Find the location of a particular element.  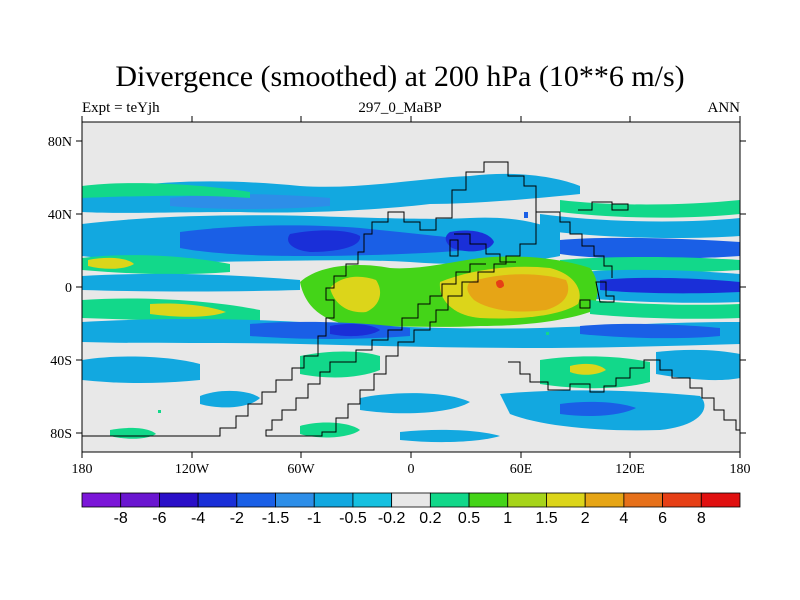

y-tick-label: 0 is located at coordinates (68, 288).